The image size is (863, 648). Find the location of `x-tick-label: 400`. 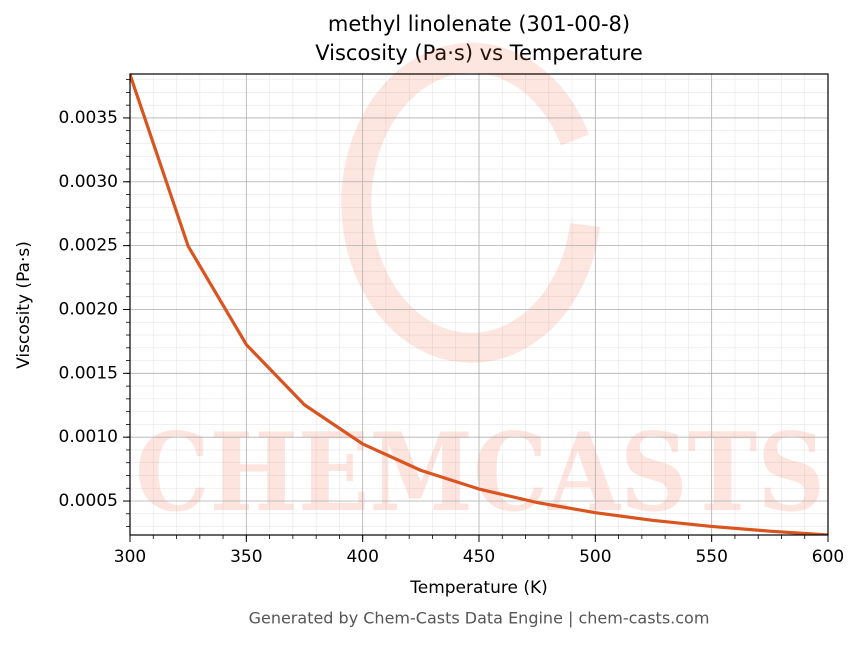

x-tick-label: 400 is located at coordinates (362, 557).